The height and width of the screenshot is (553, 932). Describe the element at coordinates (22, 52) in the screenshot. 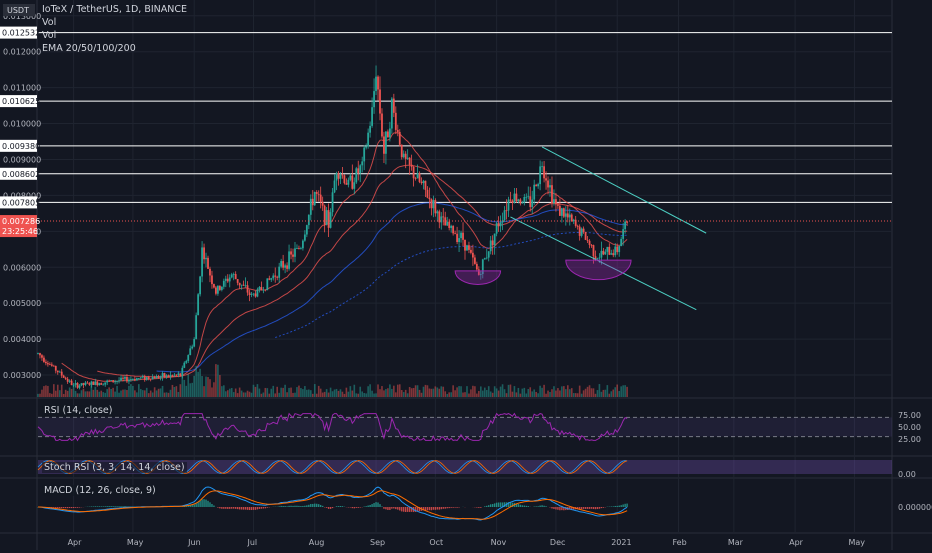

I see `price-tick-label: 0.012000` at that location.